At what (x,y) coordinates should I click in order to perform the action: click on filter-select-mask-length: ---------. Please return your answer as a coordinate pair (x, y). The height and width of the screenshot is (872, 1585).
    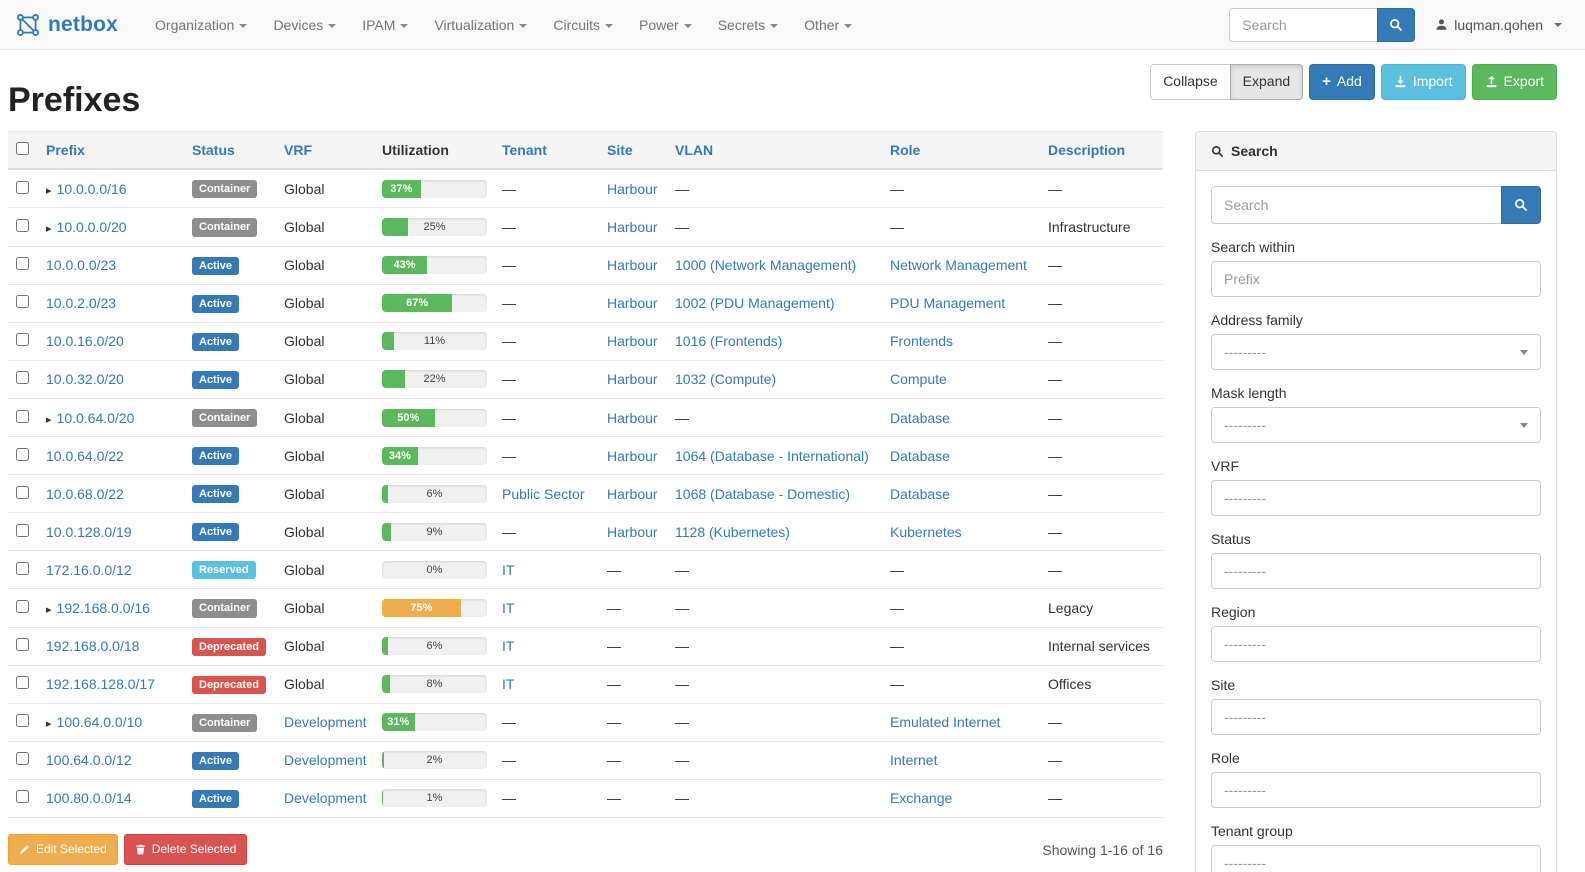
    Looking at the image, I should click on (1376, 425).